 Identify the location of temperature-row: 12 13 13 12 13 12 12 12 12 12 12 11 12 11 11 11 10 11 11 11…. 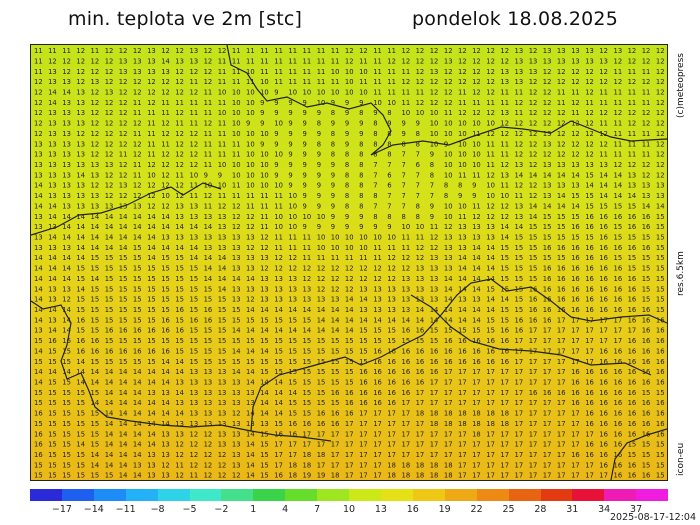
(349, 82).